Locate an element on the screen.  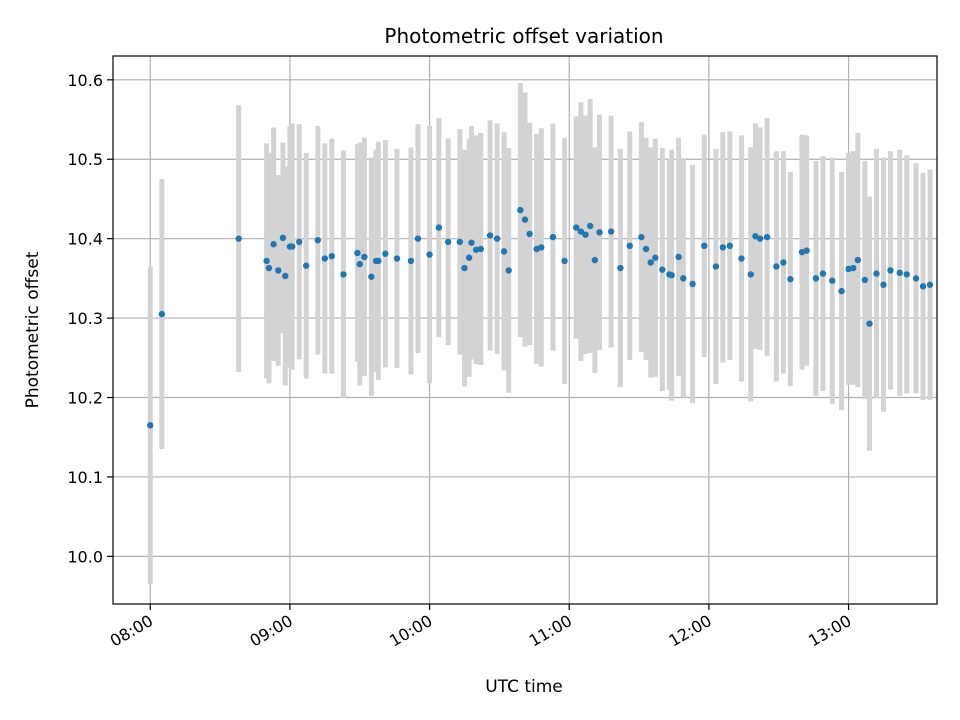
y-tick-label: 10.1 is located at coordinates (85, 477).